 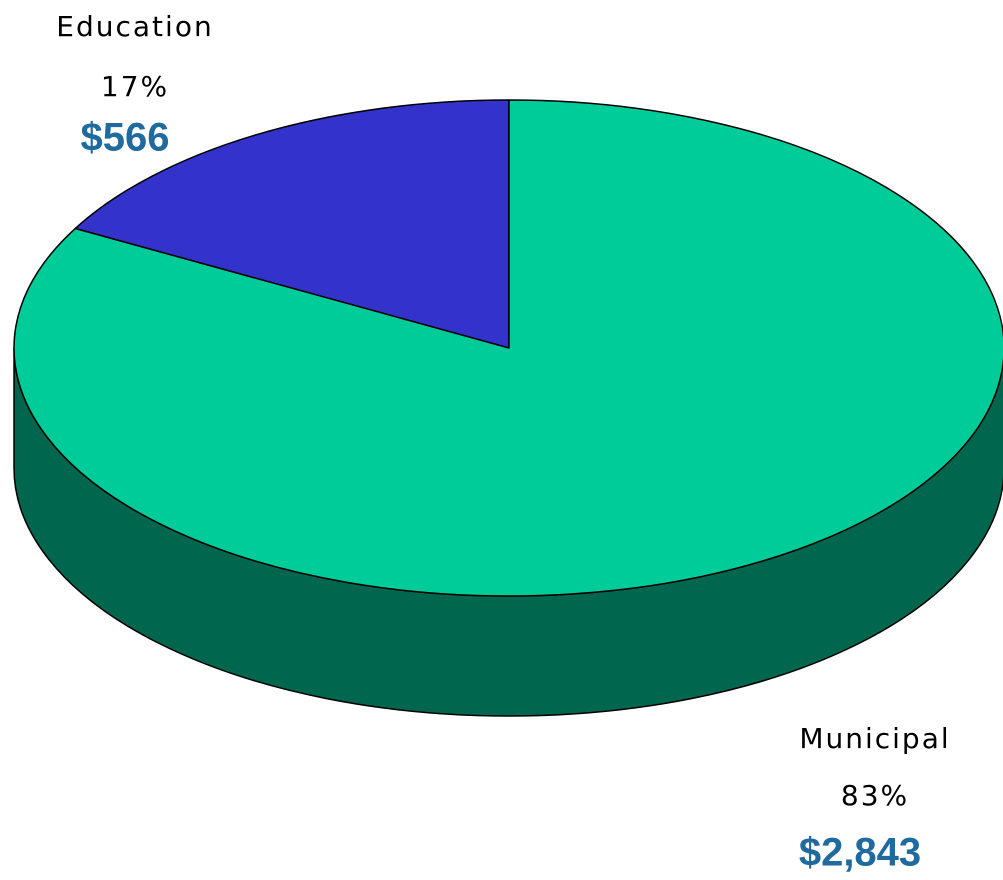 What do you see at coordinates (134, 26) in the screenshot?
I see `category-label: Education` at bounding box center [134, 26].